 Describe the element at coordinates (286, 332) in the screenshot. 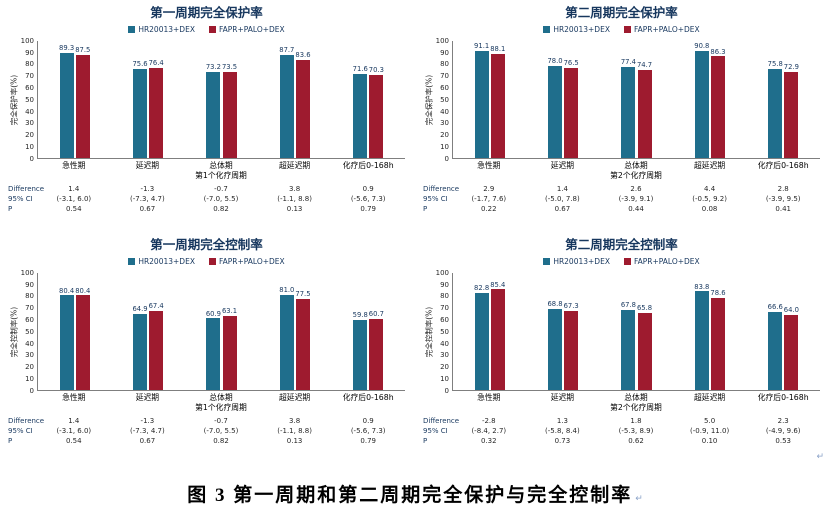

I see `bar-column: 81.0` at that location.